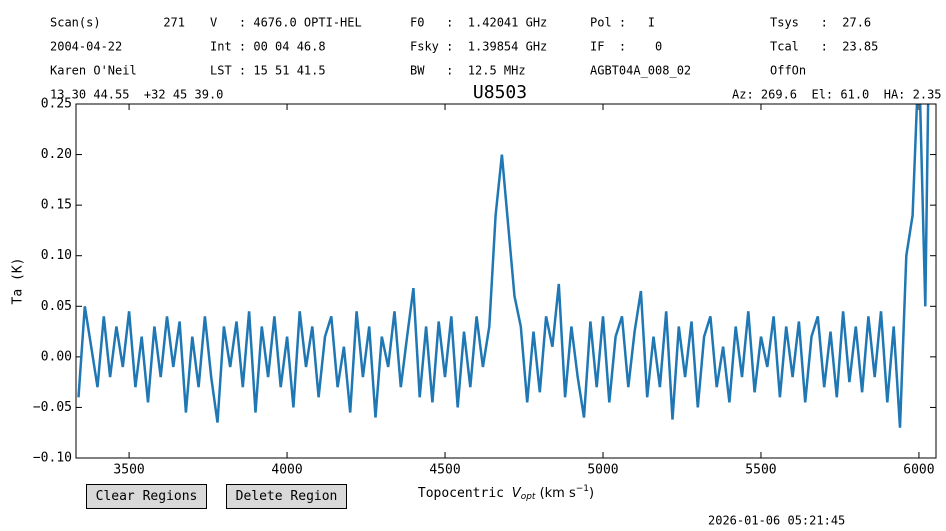 The height and width of the screenshot is (531, 946). I want to click on project: AGBT04A_008_02, so click(640, 71).